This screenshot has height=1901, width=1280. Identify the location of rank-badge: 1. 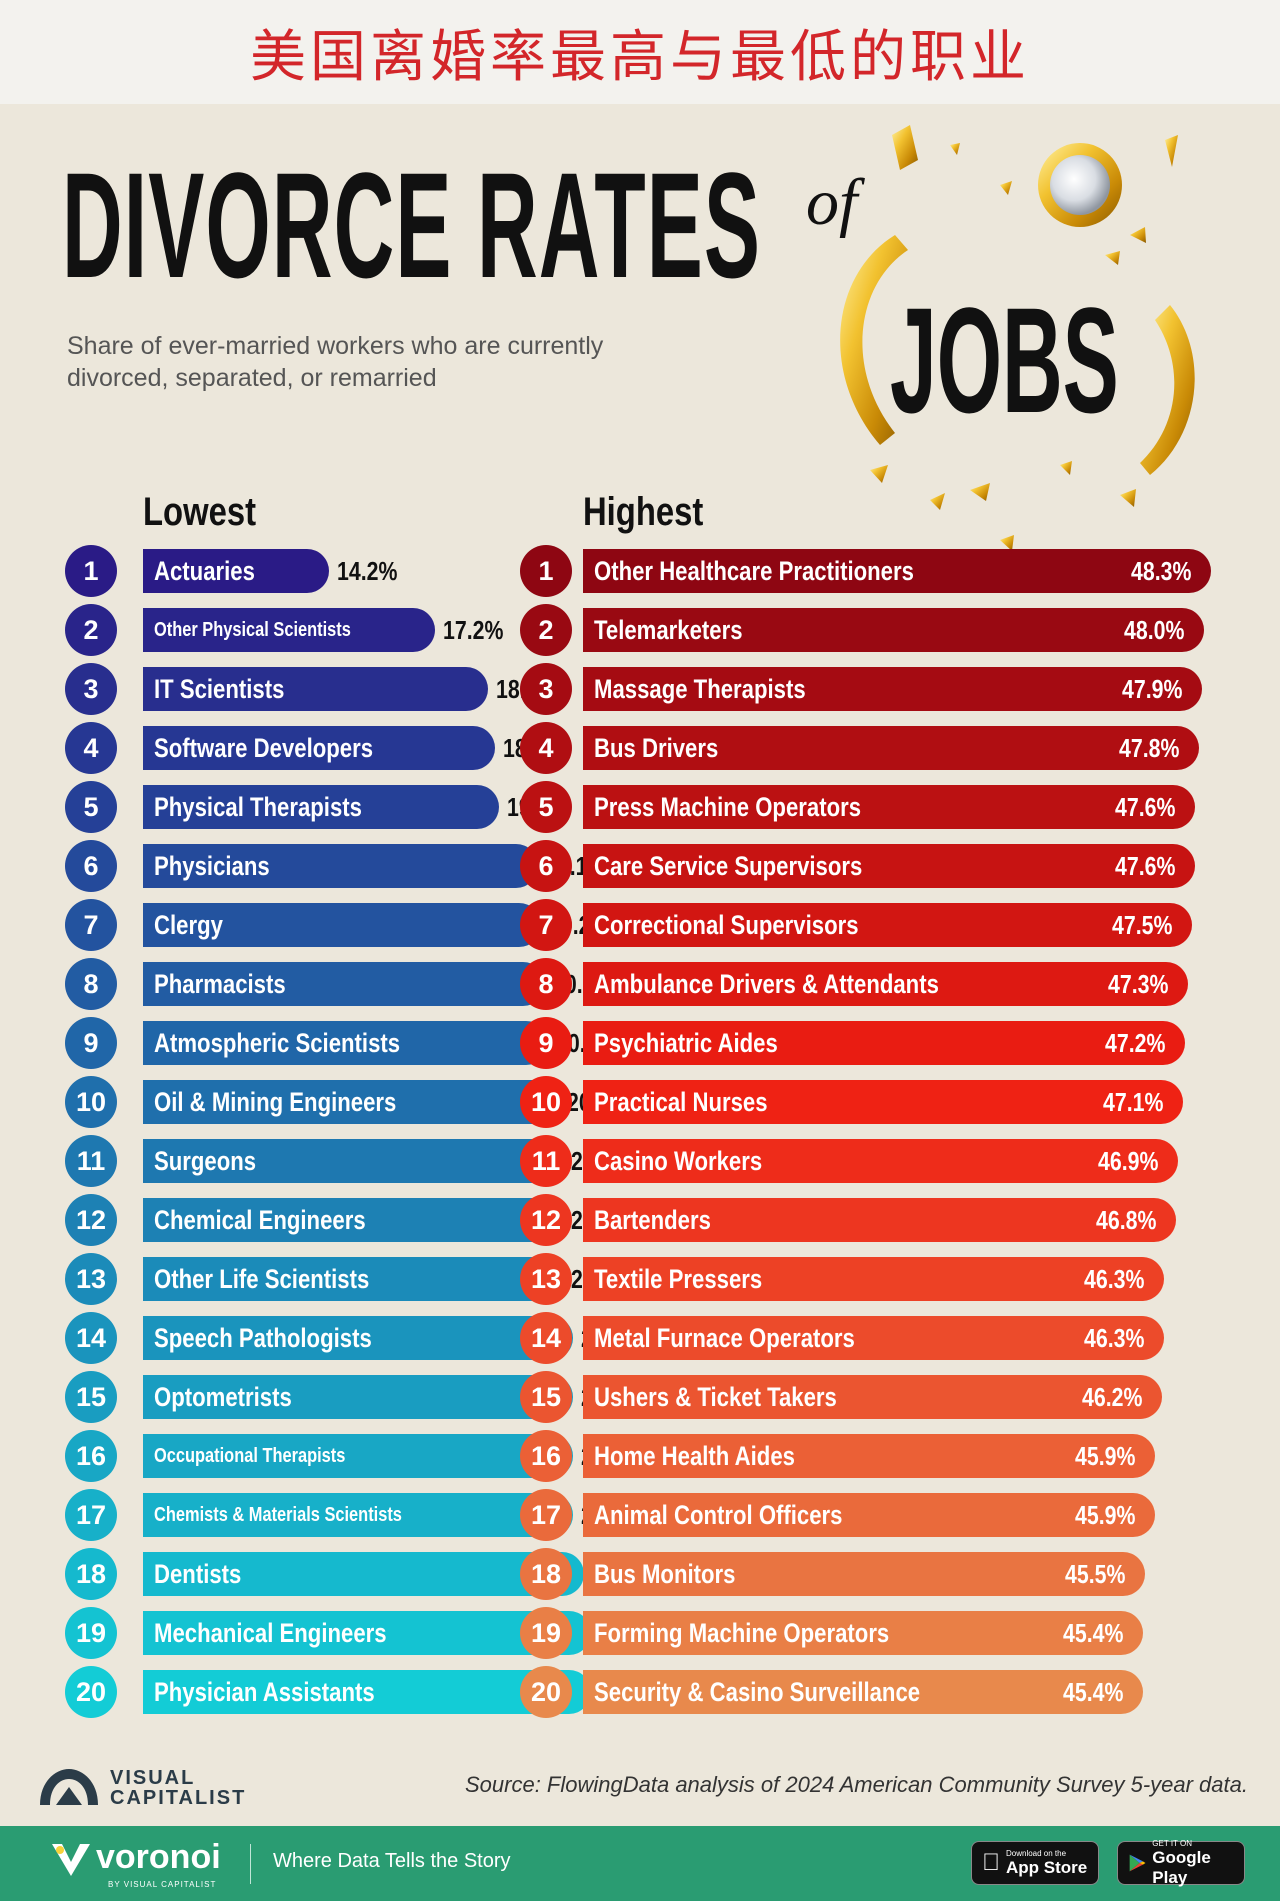
(91, 571).